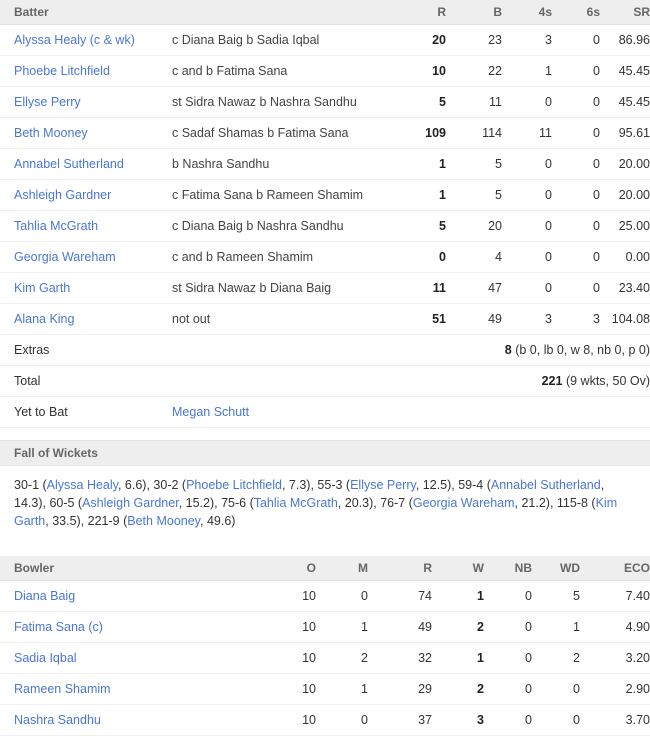 The width and height of the screenshot is (650, 736). What do you see at coordinates (280, 288) in the screenshot?
I see `dismissal-cell: st Sidra Nawaz b Diana Baig` at bounding box center [280, 288].